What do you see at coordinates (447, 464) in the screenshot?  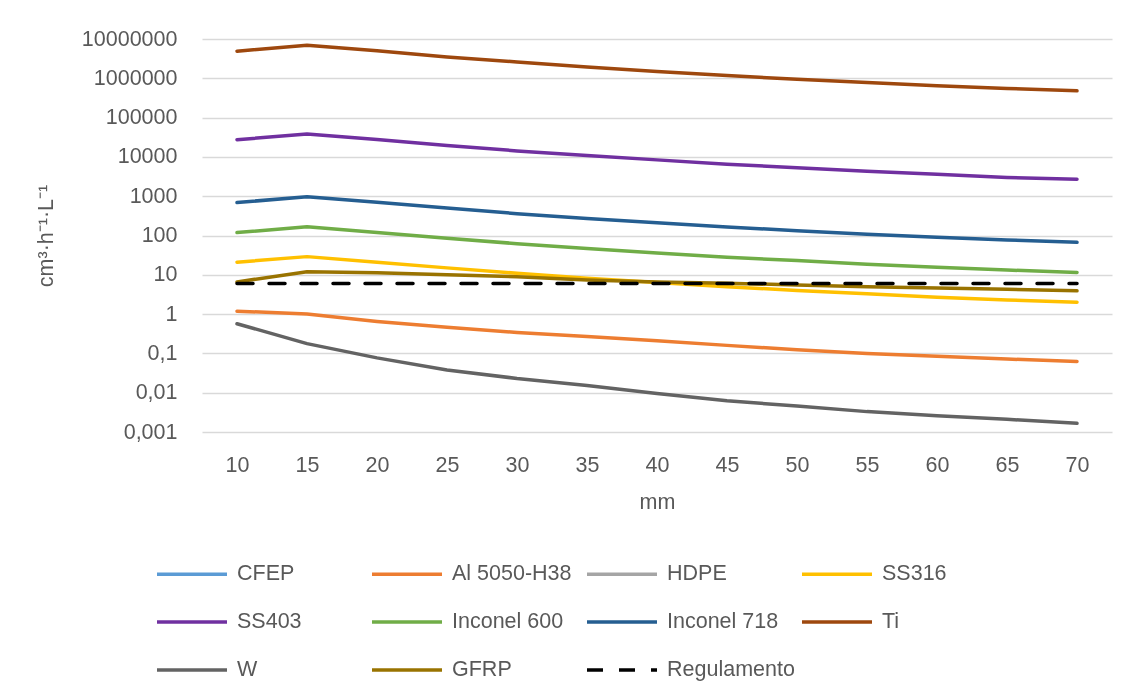 I see `x-tick-label: 25` at bounding box center [447, 464].